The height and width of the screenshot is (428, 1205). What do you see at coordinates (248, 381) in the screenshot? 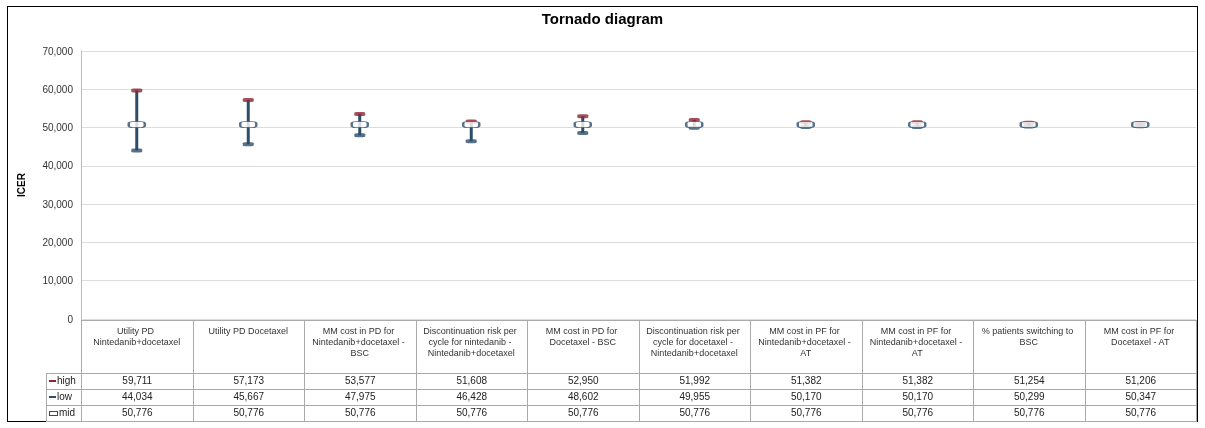
I see `data-label: 57,173` at bounding box center [248, 381].